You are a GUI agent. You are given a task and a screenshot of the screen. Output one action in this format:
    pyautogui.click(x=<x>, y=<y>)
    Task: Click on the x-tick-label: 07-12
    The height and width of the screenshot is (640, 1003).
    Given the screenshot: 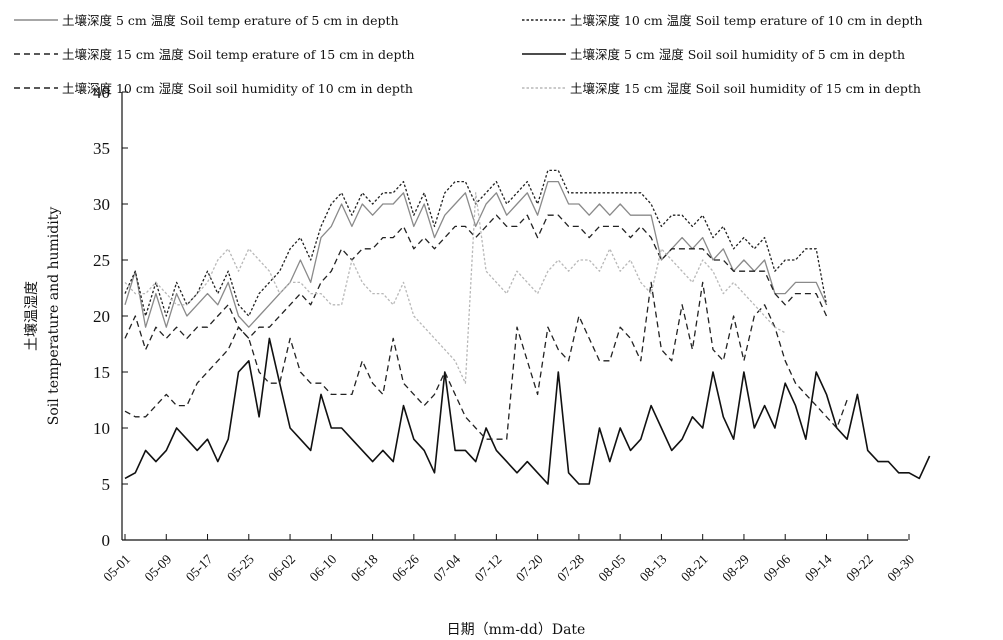 What is the action you would take?
    pyautogui.click(x=488, y=568)
    